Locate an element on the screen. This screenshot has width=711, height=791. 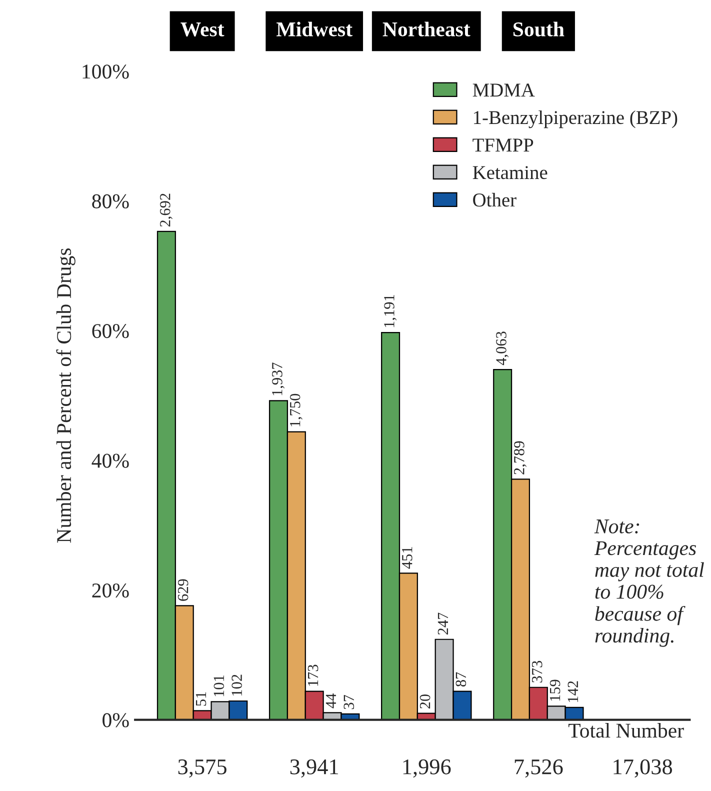
x-tick-label: Northeast is located at coordinates (426, 29).